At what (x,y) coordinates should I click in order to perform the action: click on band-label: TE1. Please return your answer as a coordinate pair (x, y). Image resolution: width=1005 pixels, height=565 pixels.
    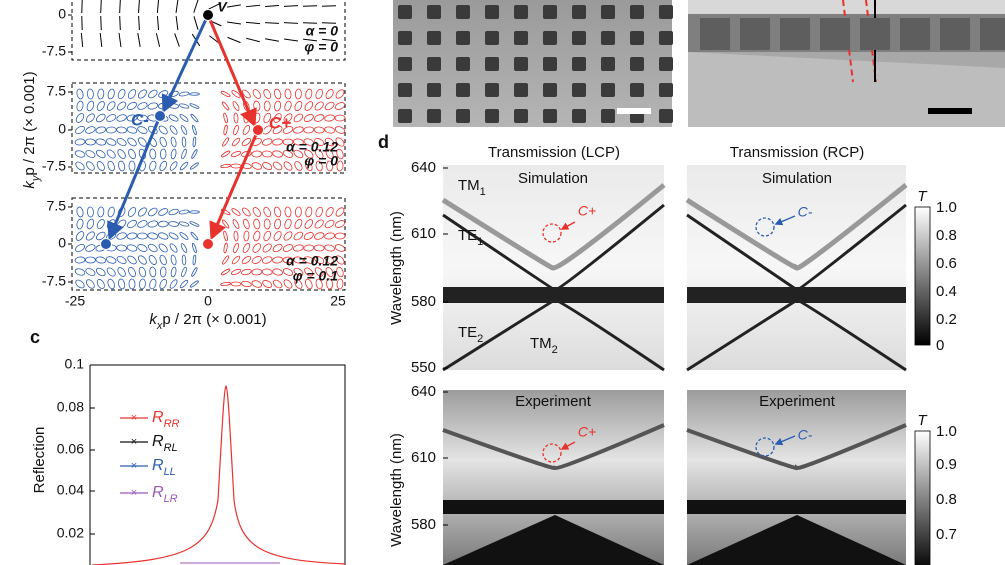
    Looking at the image, I should click on (470, 237).